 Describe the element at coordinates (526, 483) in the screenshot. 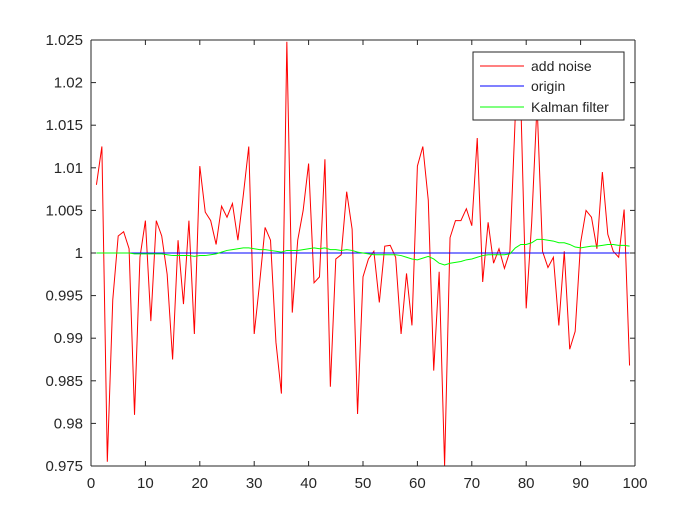

I see `x-tick-label: 80` at that location.